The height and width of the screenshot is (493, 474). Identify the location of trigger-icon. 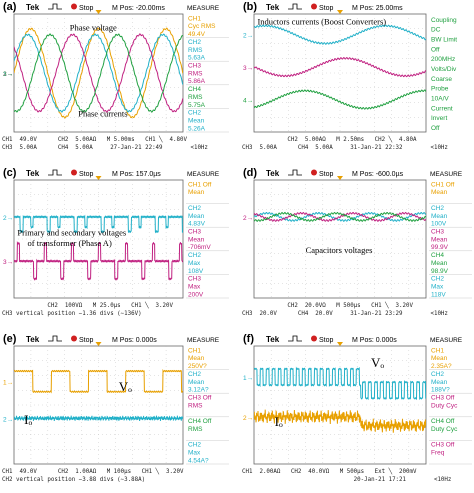
(55, 6).